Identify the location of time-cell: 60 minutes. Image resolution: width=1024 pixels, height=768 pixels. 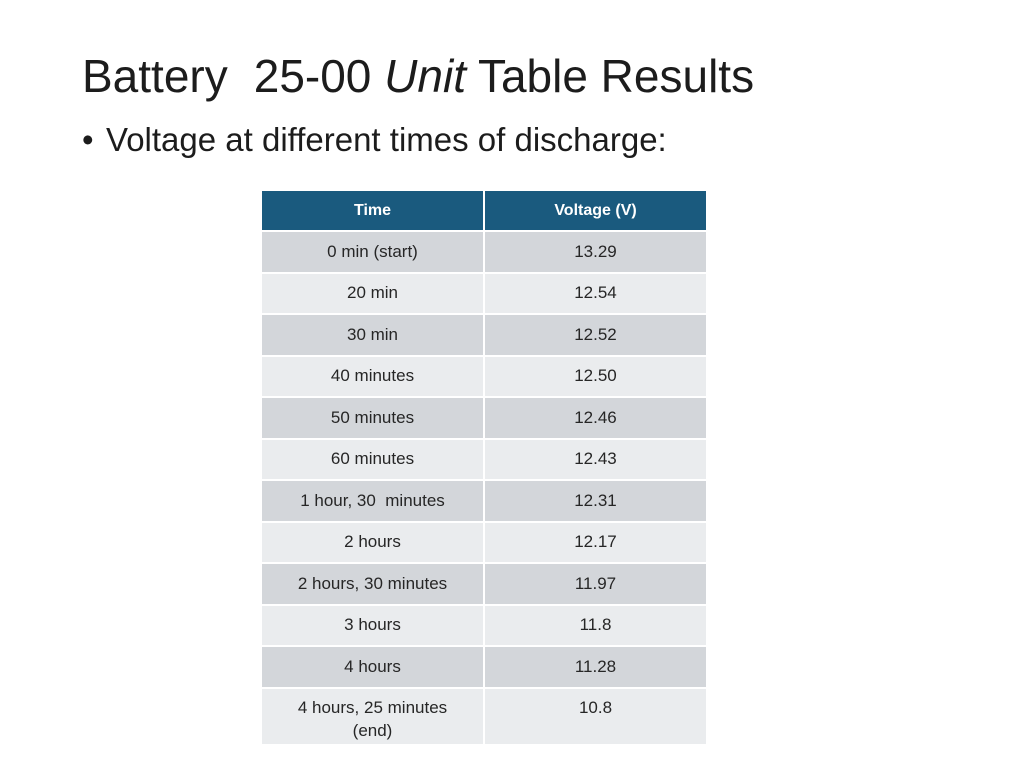
(373, 459).